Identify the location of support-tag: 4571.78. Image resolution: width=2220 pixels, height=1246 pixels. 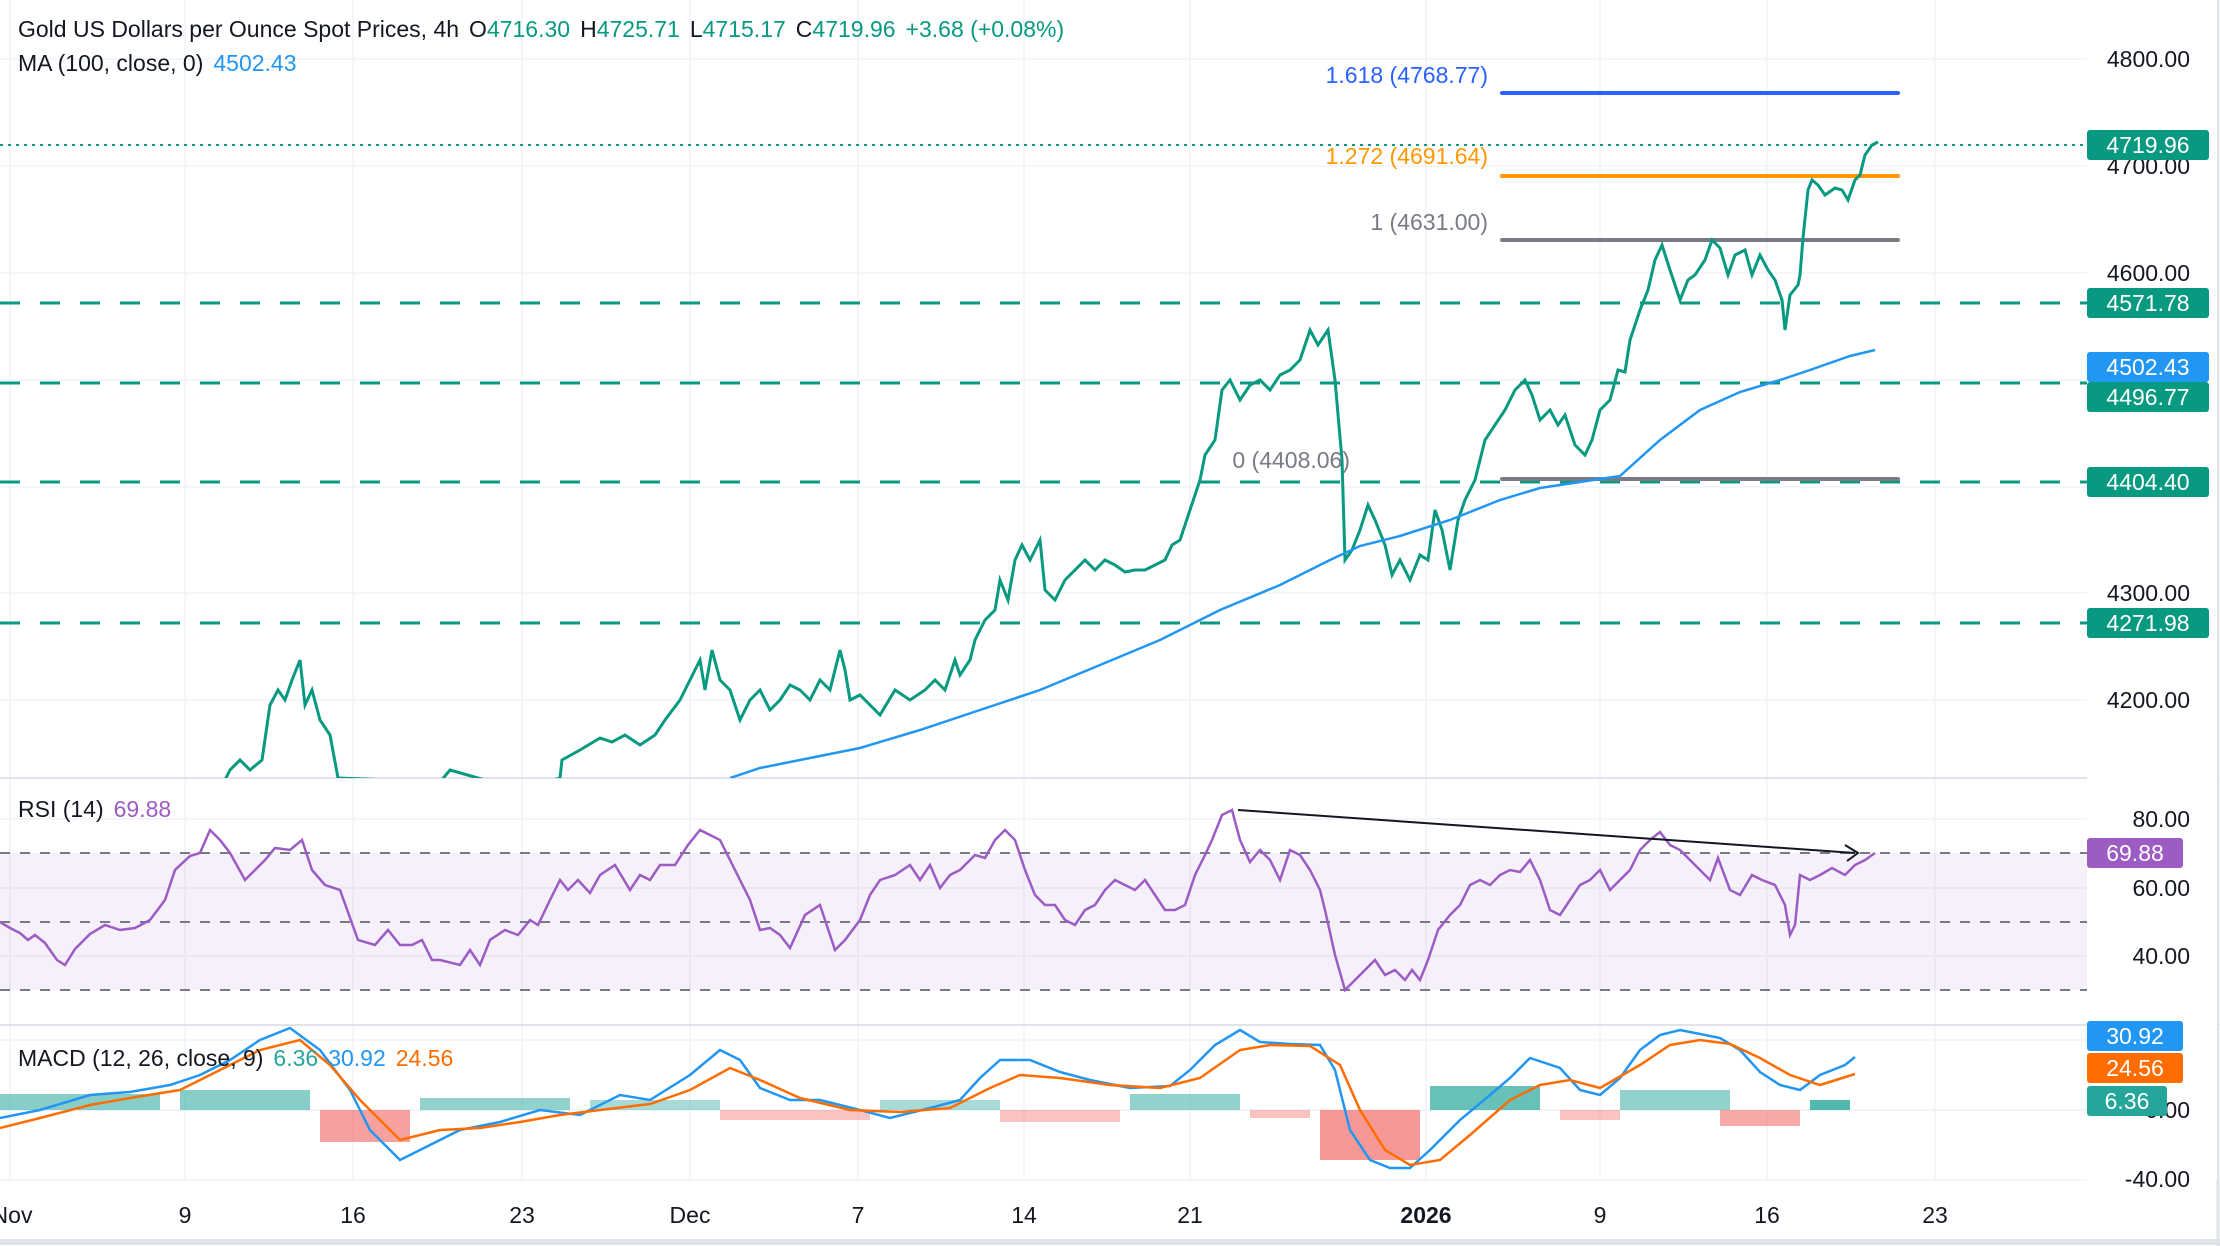
(2148, 303).